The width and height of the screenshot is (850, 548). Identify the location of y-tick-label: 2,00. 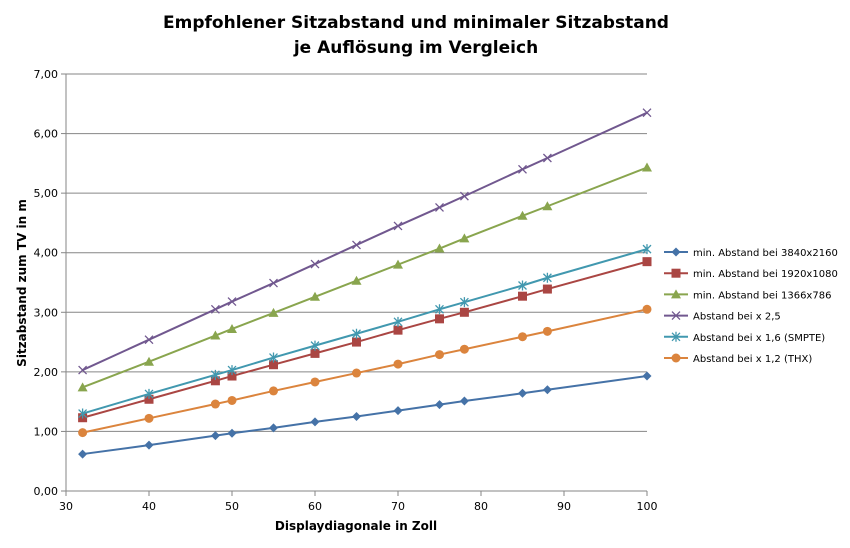
(46, 372).